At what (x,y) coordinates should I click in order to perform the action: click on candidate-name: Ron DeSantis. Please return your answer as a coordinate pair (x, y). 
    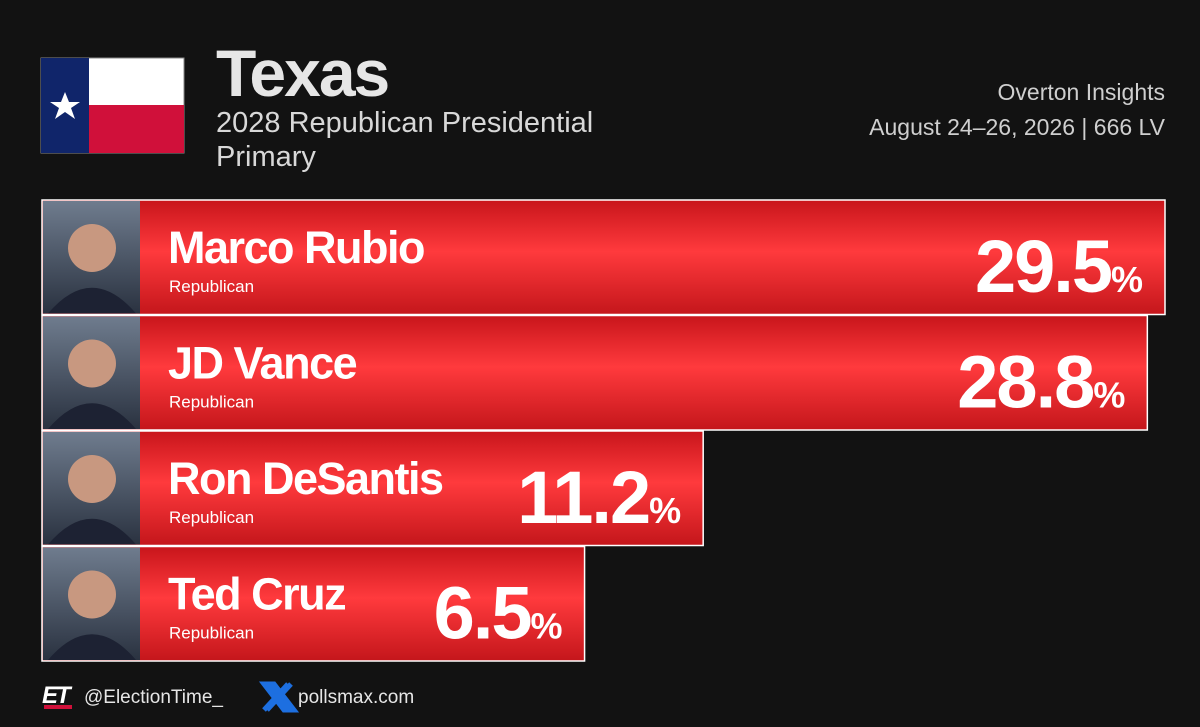
    Looking at the image, I should click on (305, 478).